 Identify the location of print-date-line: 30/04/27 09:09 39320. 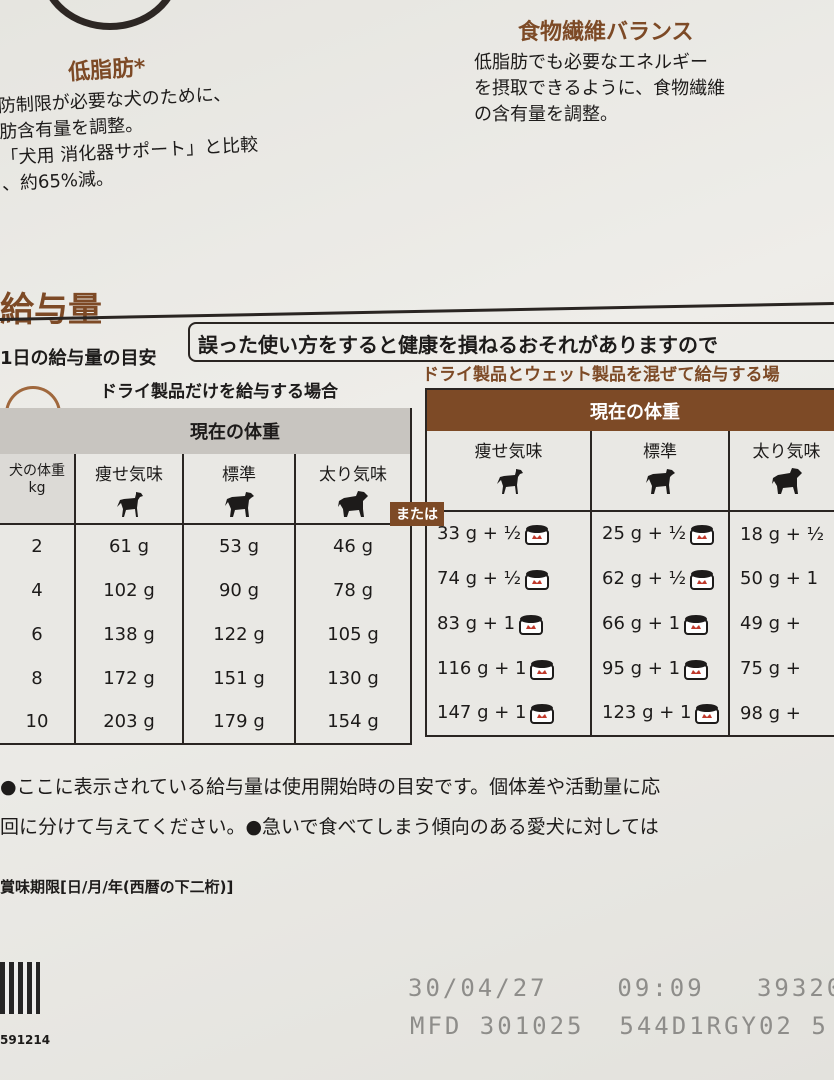
(621, 988).